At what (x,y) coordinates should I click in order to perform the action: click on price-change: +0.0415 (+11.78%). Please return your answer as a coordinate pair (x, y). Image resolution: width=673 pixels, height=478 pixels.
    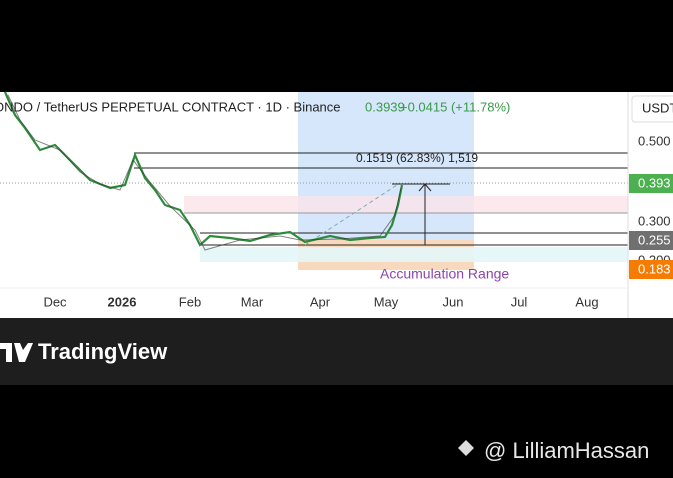
    Looking at the image, I should click on (455, 106).